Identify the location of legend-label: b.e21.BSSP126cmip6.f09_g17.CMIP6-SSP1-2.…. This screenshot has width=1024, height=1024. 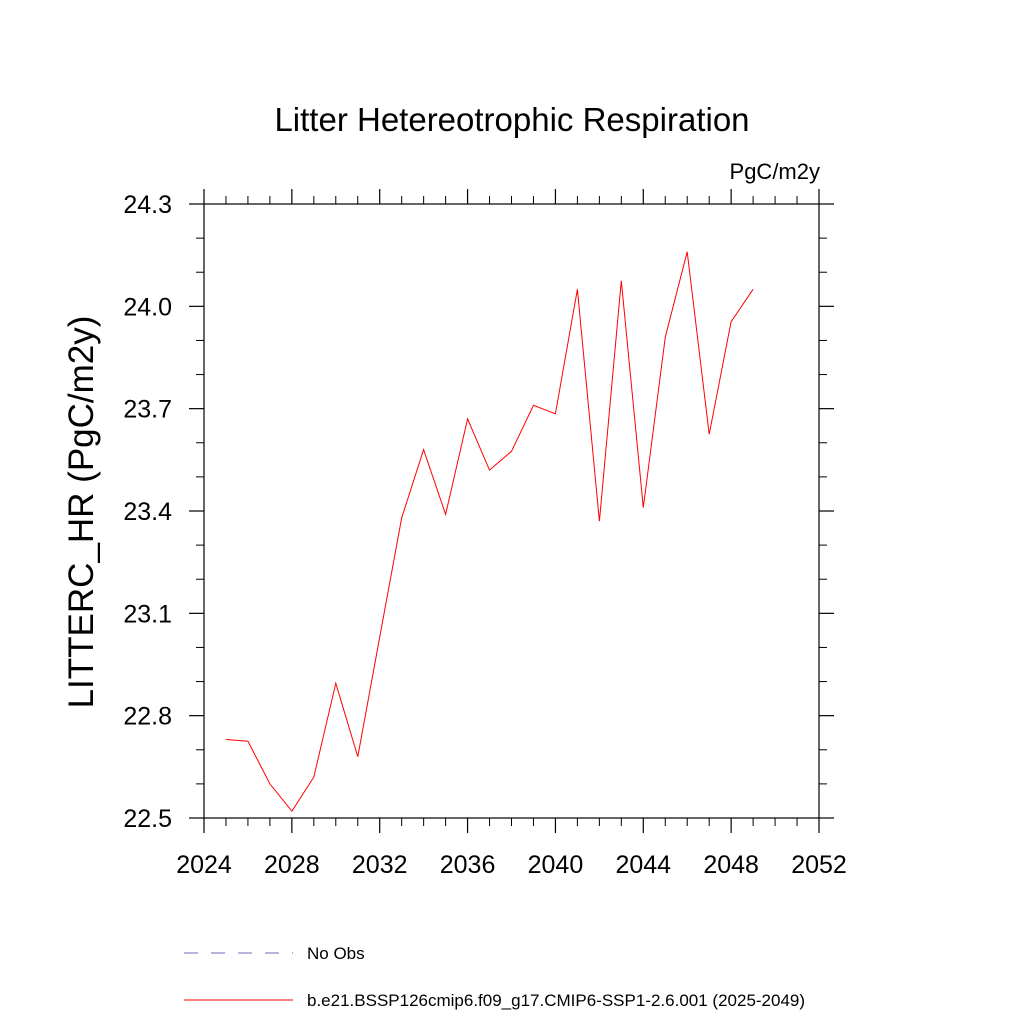
(556, 1000).